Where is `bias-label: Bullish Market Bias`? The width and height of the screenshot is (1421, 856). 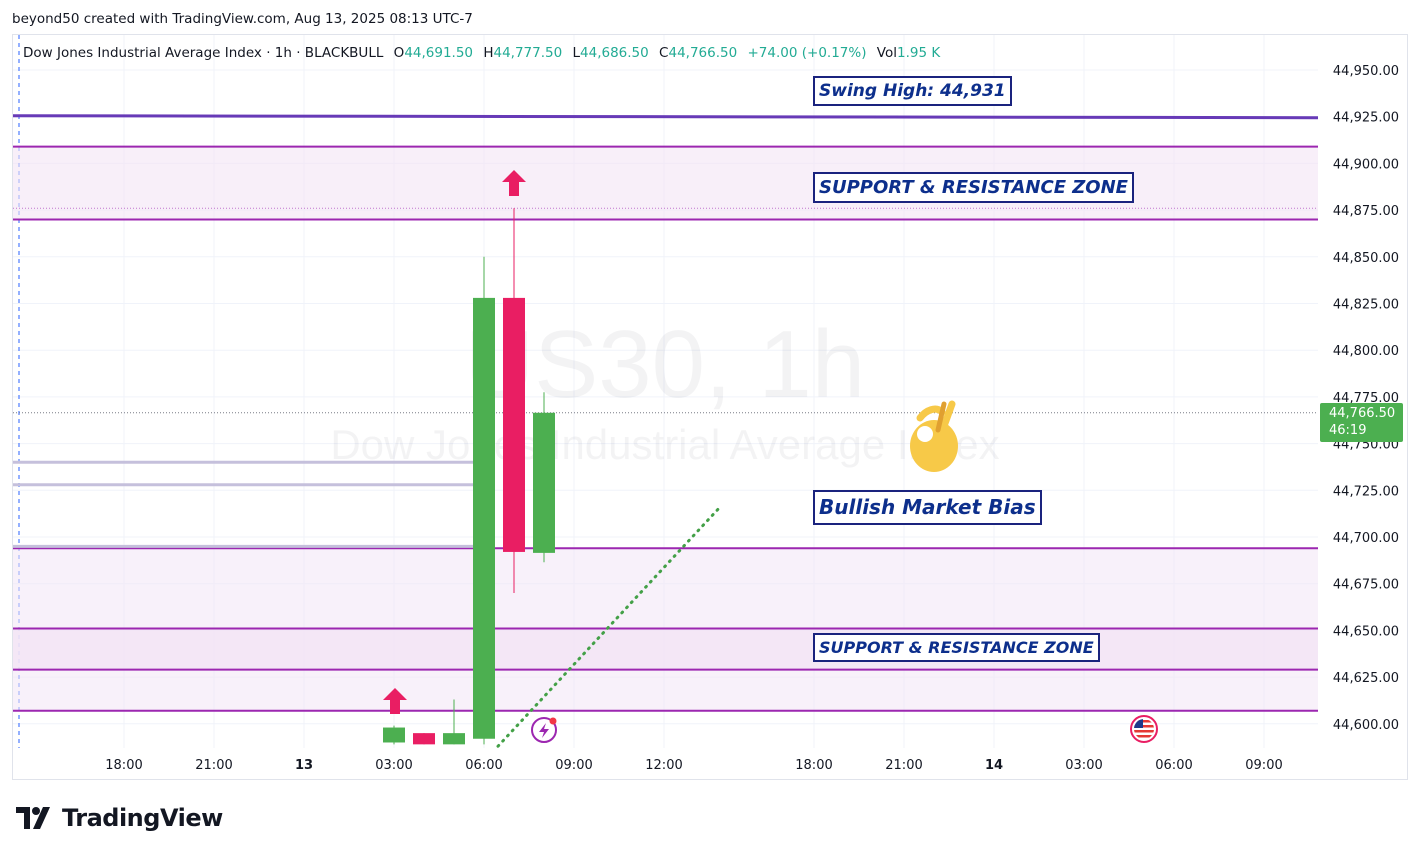 bias-label: Bullish Market Bias is located at coordinates (927, 507).